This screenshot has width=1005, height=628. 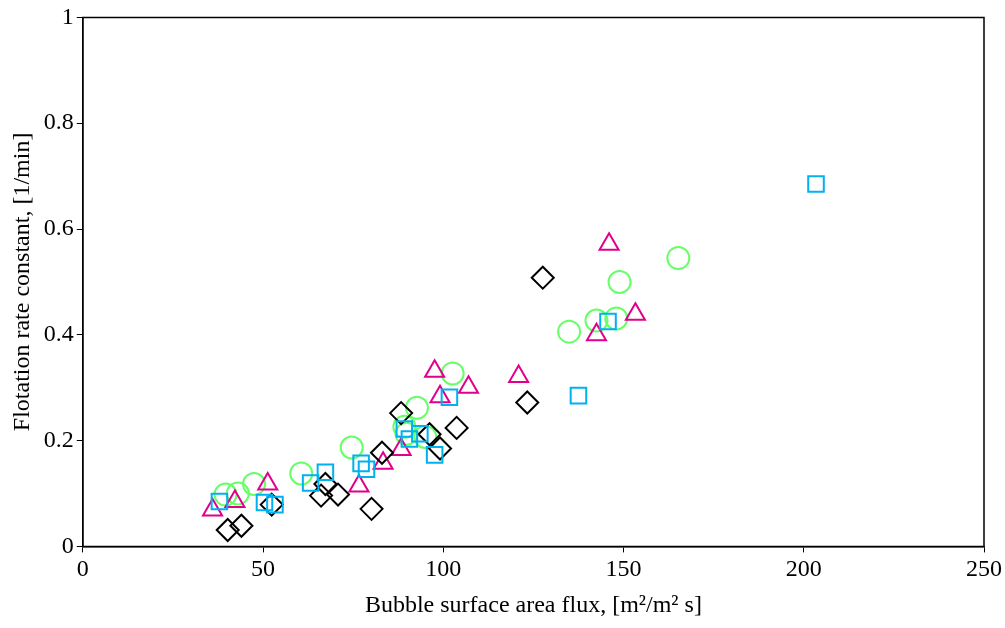 What do you see at coordinates (58, 121) in the screenshot?
I see `y-tick-label: 0.8` at bounding box center [58, 121].